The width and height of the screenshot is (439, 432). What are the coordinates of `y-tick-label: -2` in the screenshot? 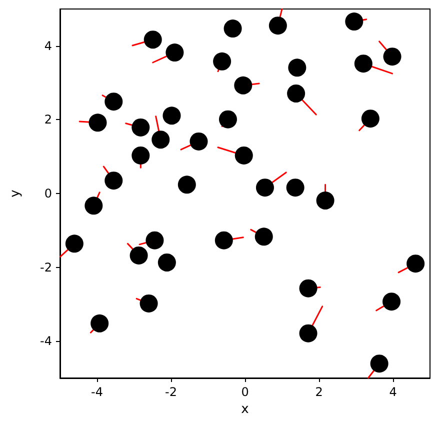 It's located at (46, 267).